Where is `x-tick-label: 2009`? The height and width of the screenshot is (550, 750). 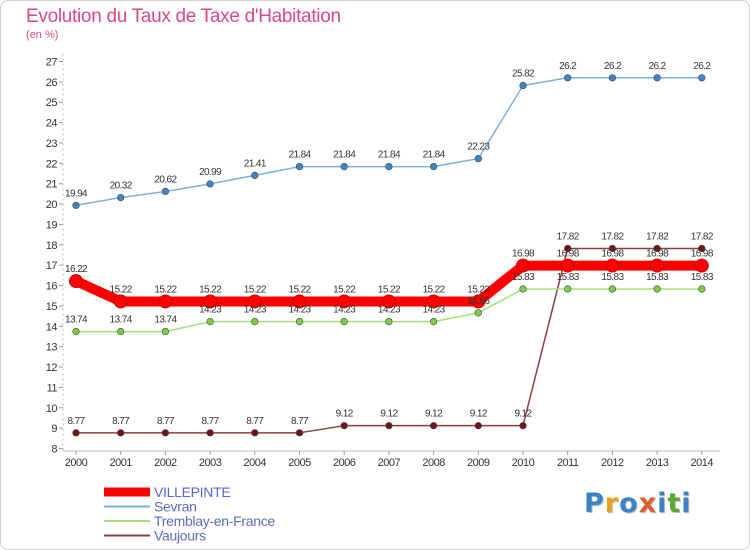
x-tick-label: 2009 is located at coordinates (478, 463).